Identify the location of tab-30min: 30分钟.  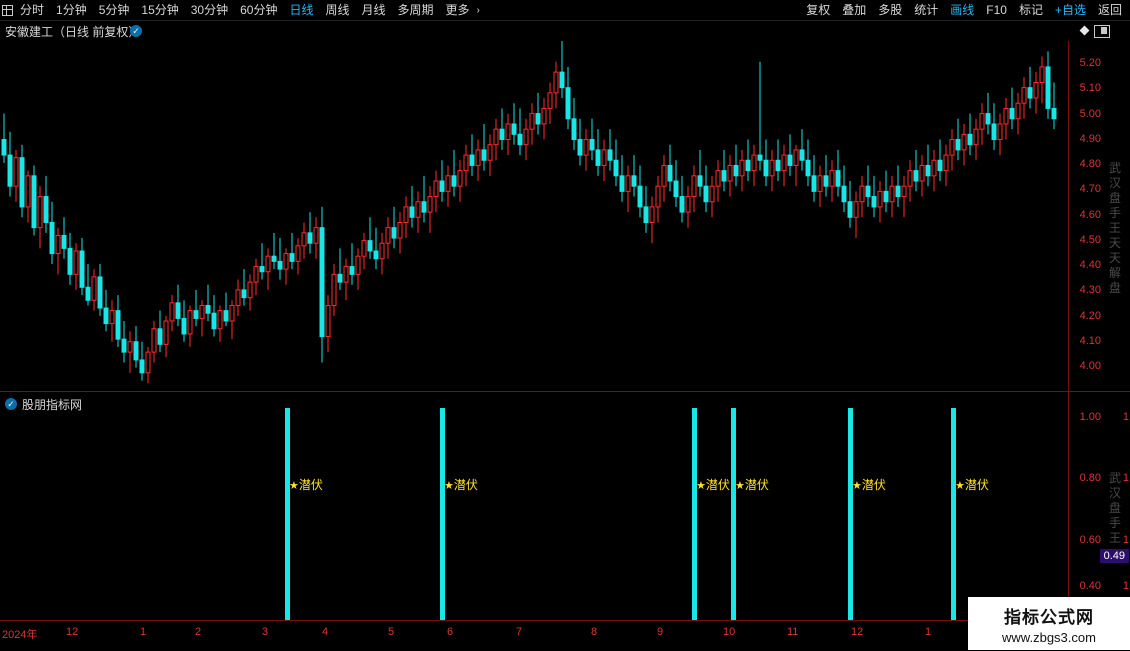
(209, 10).